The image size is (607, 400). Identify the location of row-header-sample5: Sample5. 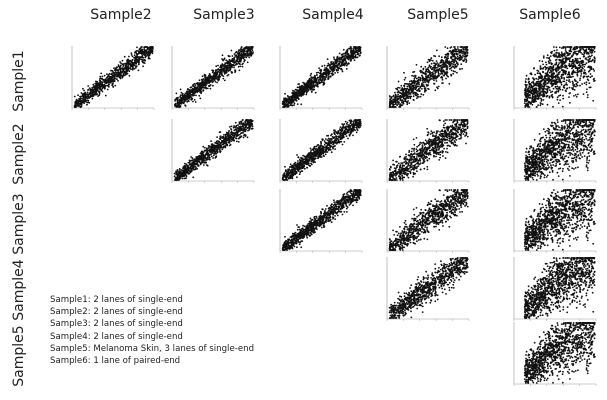
(19, 356).